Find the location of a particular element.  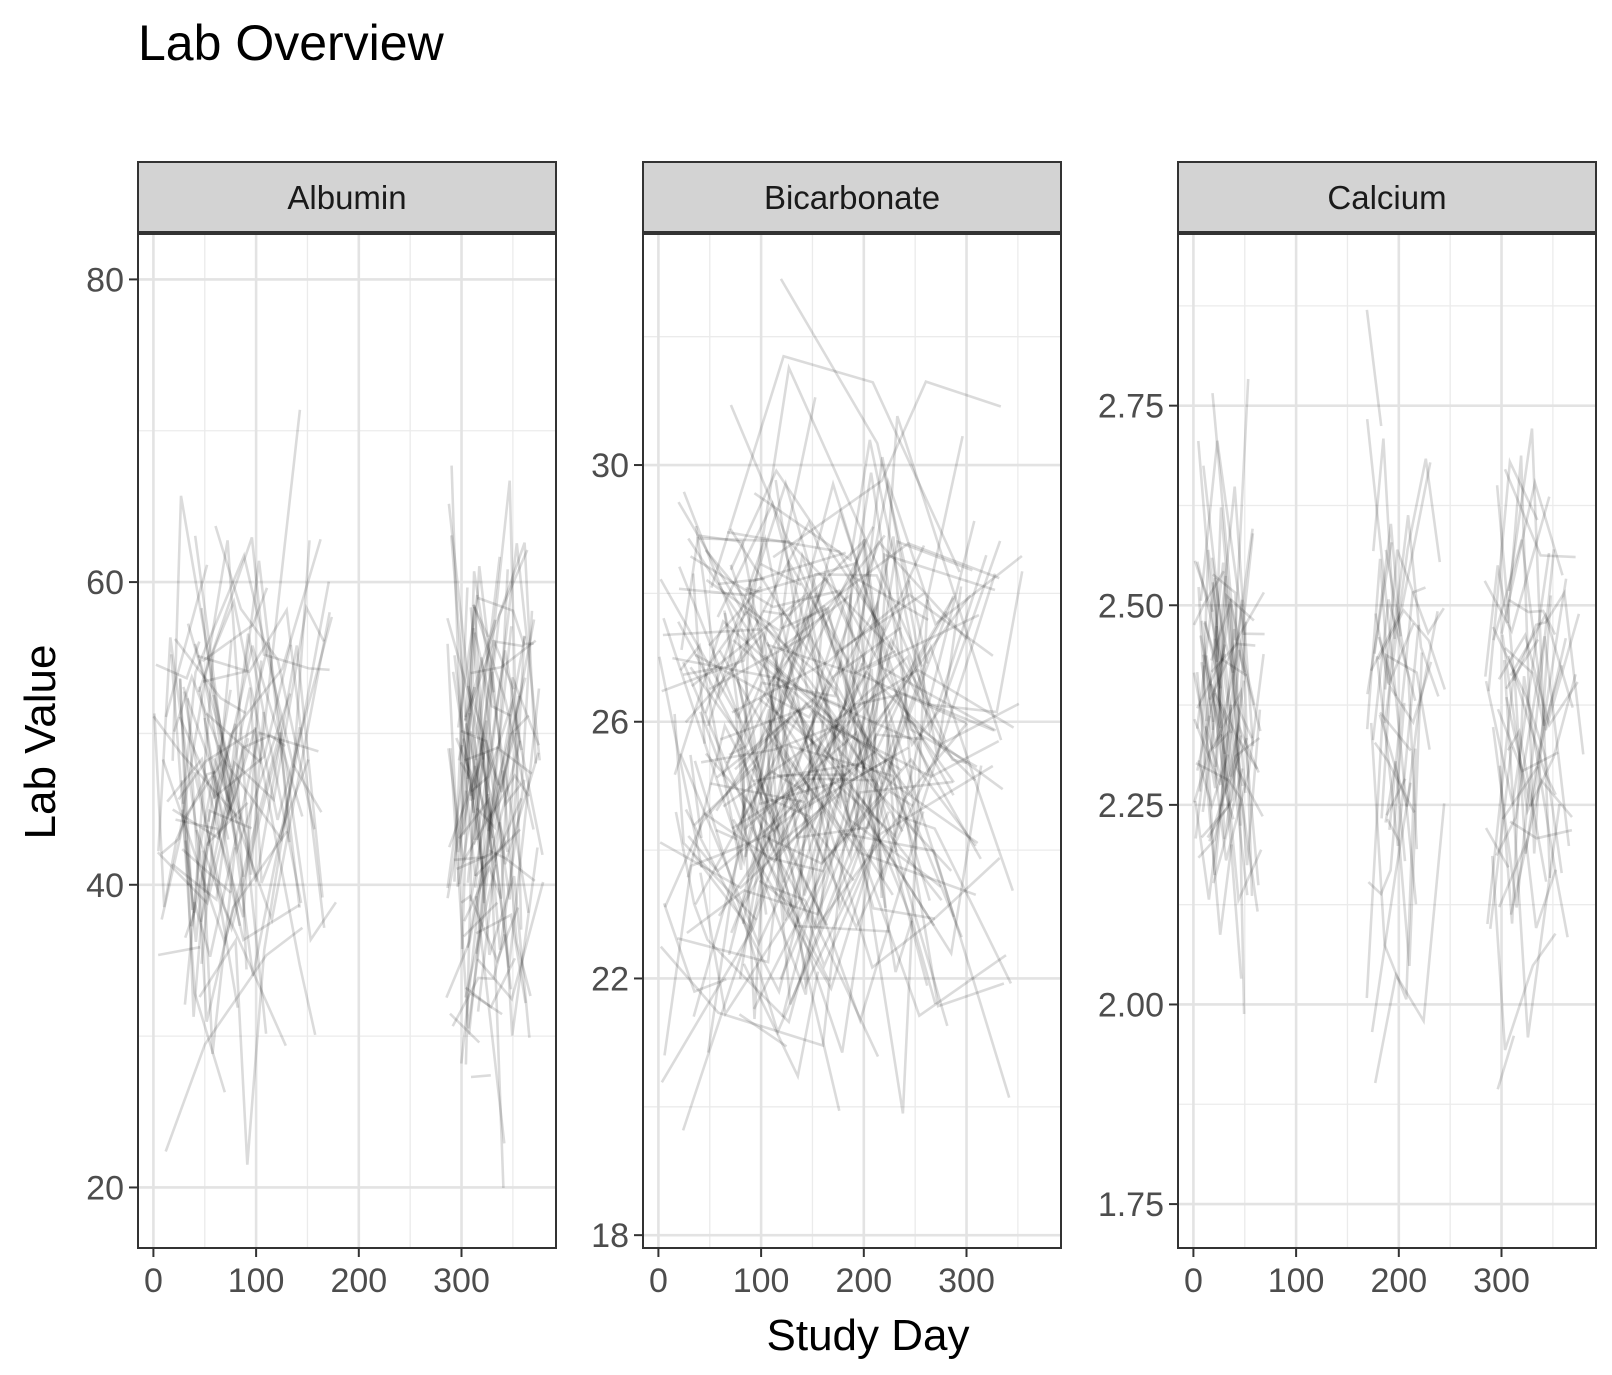

x-tick-label: 300 is located at coordinates (966, 1281).